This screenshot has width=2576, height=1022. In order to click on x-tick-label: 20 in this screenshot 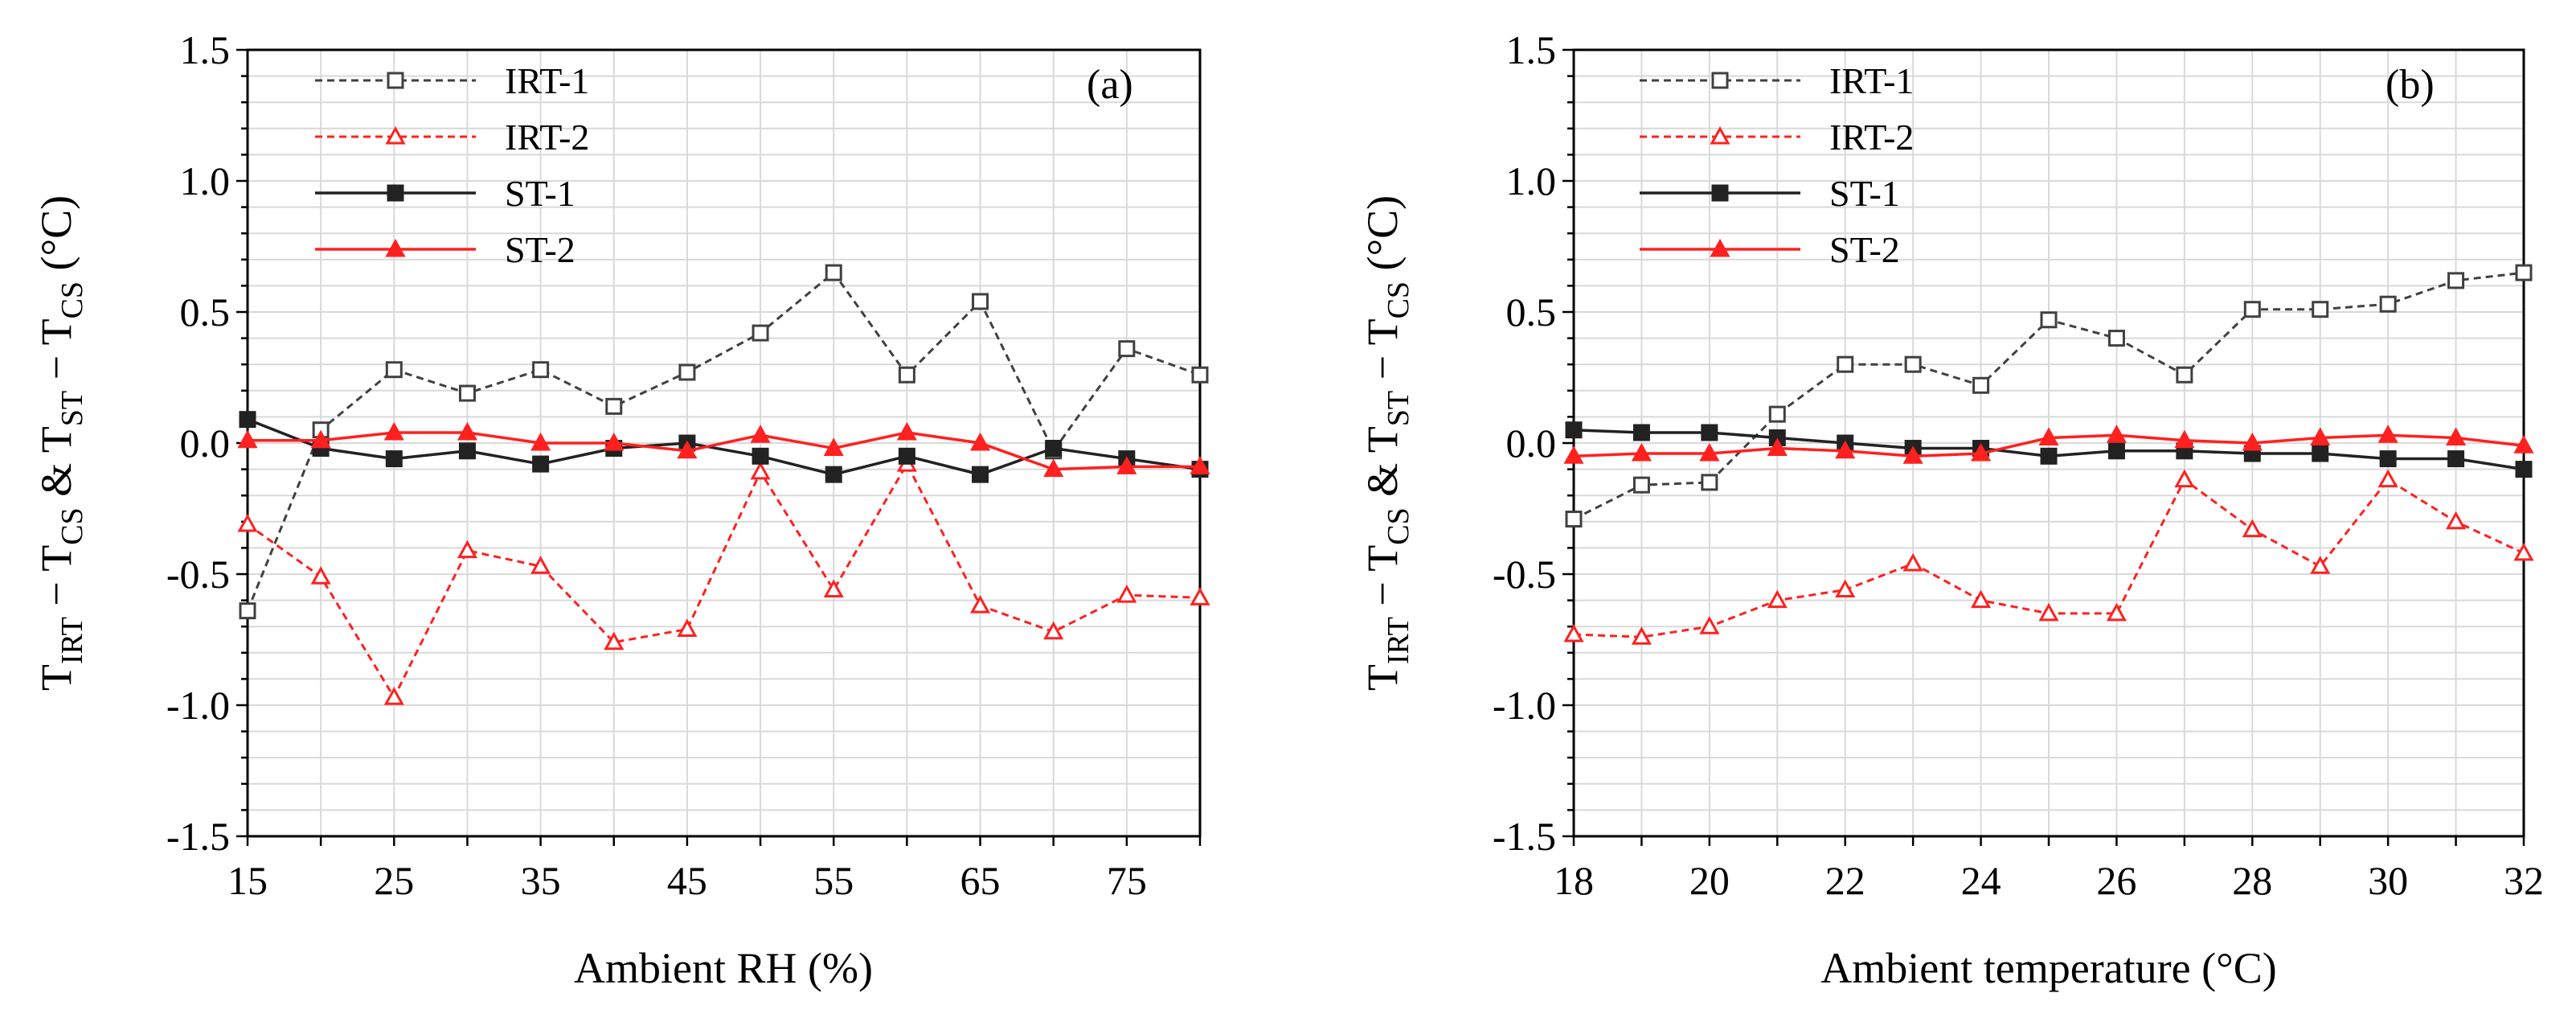, I will do `click(1709, 880)`.